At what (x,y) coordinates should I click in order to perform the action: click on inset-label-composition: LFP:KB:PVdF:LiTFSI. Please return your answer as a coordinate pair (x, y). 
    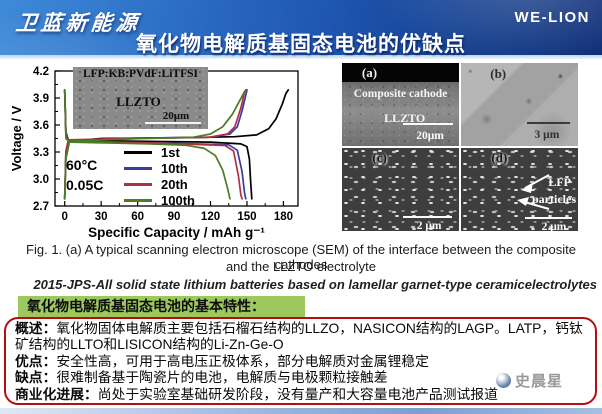
    Looking at the image, I should click on (140, 74).